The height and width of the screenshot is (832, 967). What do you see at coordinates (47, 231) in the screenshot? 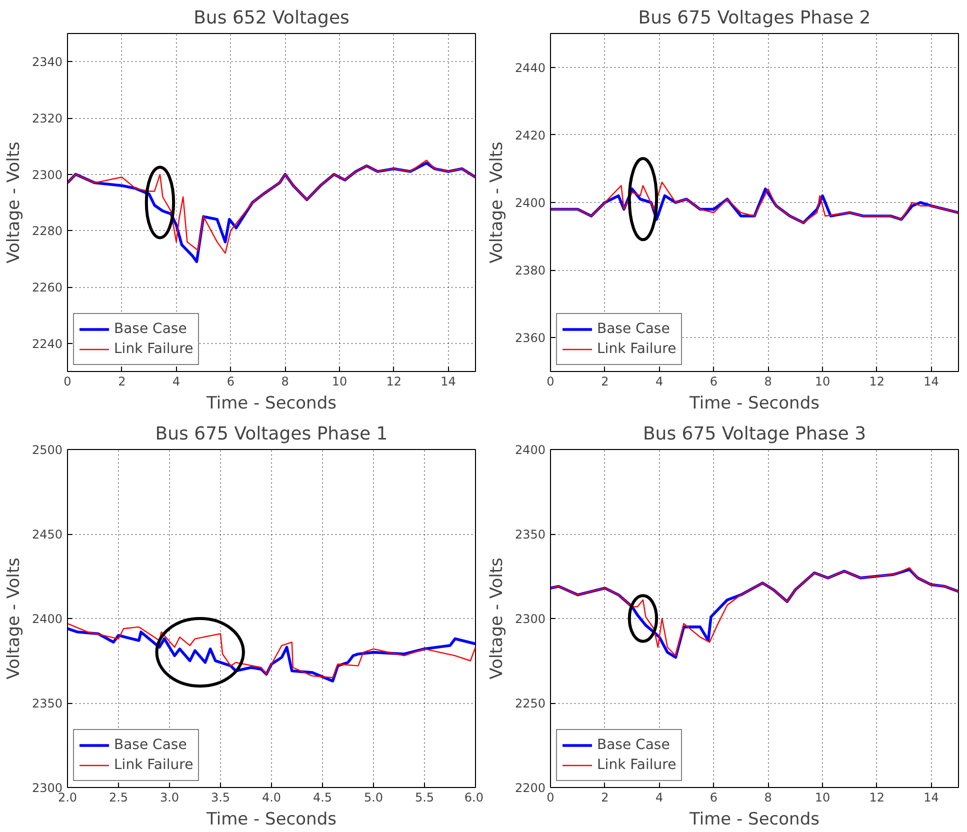
I see `y-tick-label: 2280` at bounding box center [47, 231].